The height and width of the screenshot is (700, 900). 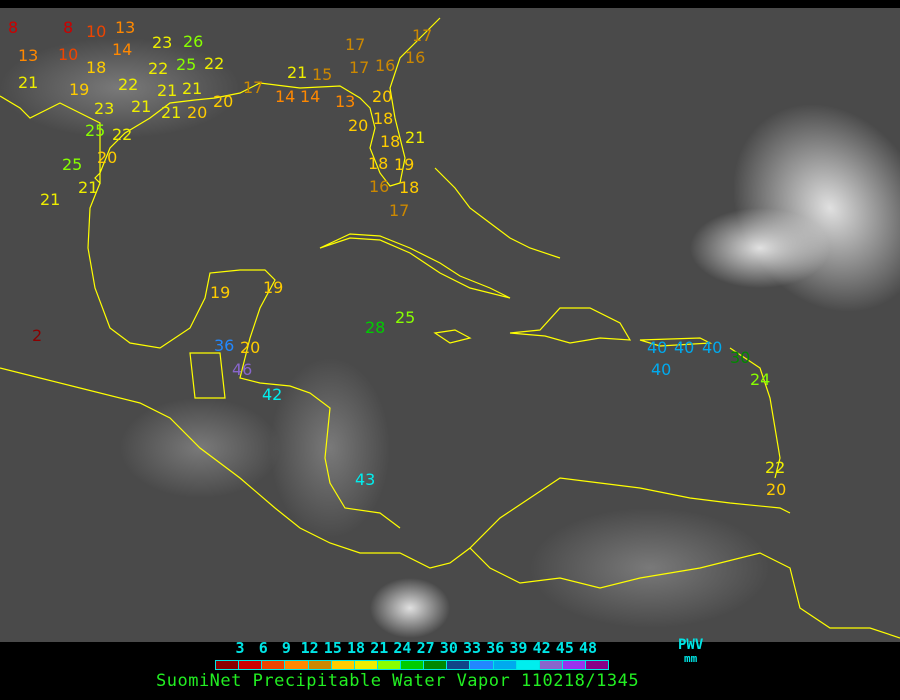 I want to click on station-pwv-value: 42, so click(x=272, y=394).